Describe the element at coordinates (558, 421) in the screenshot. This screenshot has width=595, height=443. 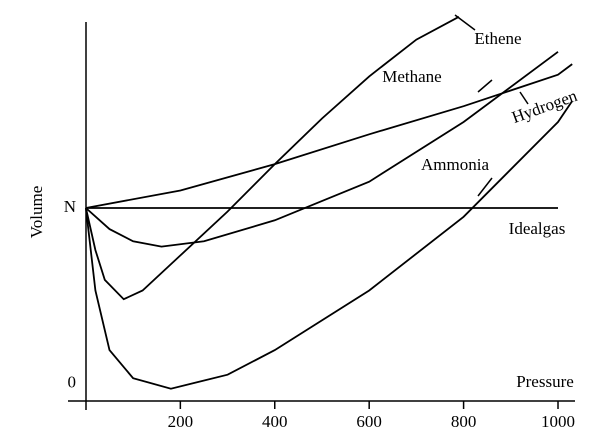
I see `x-tick-label: 1000` at that location.